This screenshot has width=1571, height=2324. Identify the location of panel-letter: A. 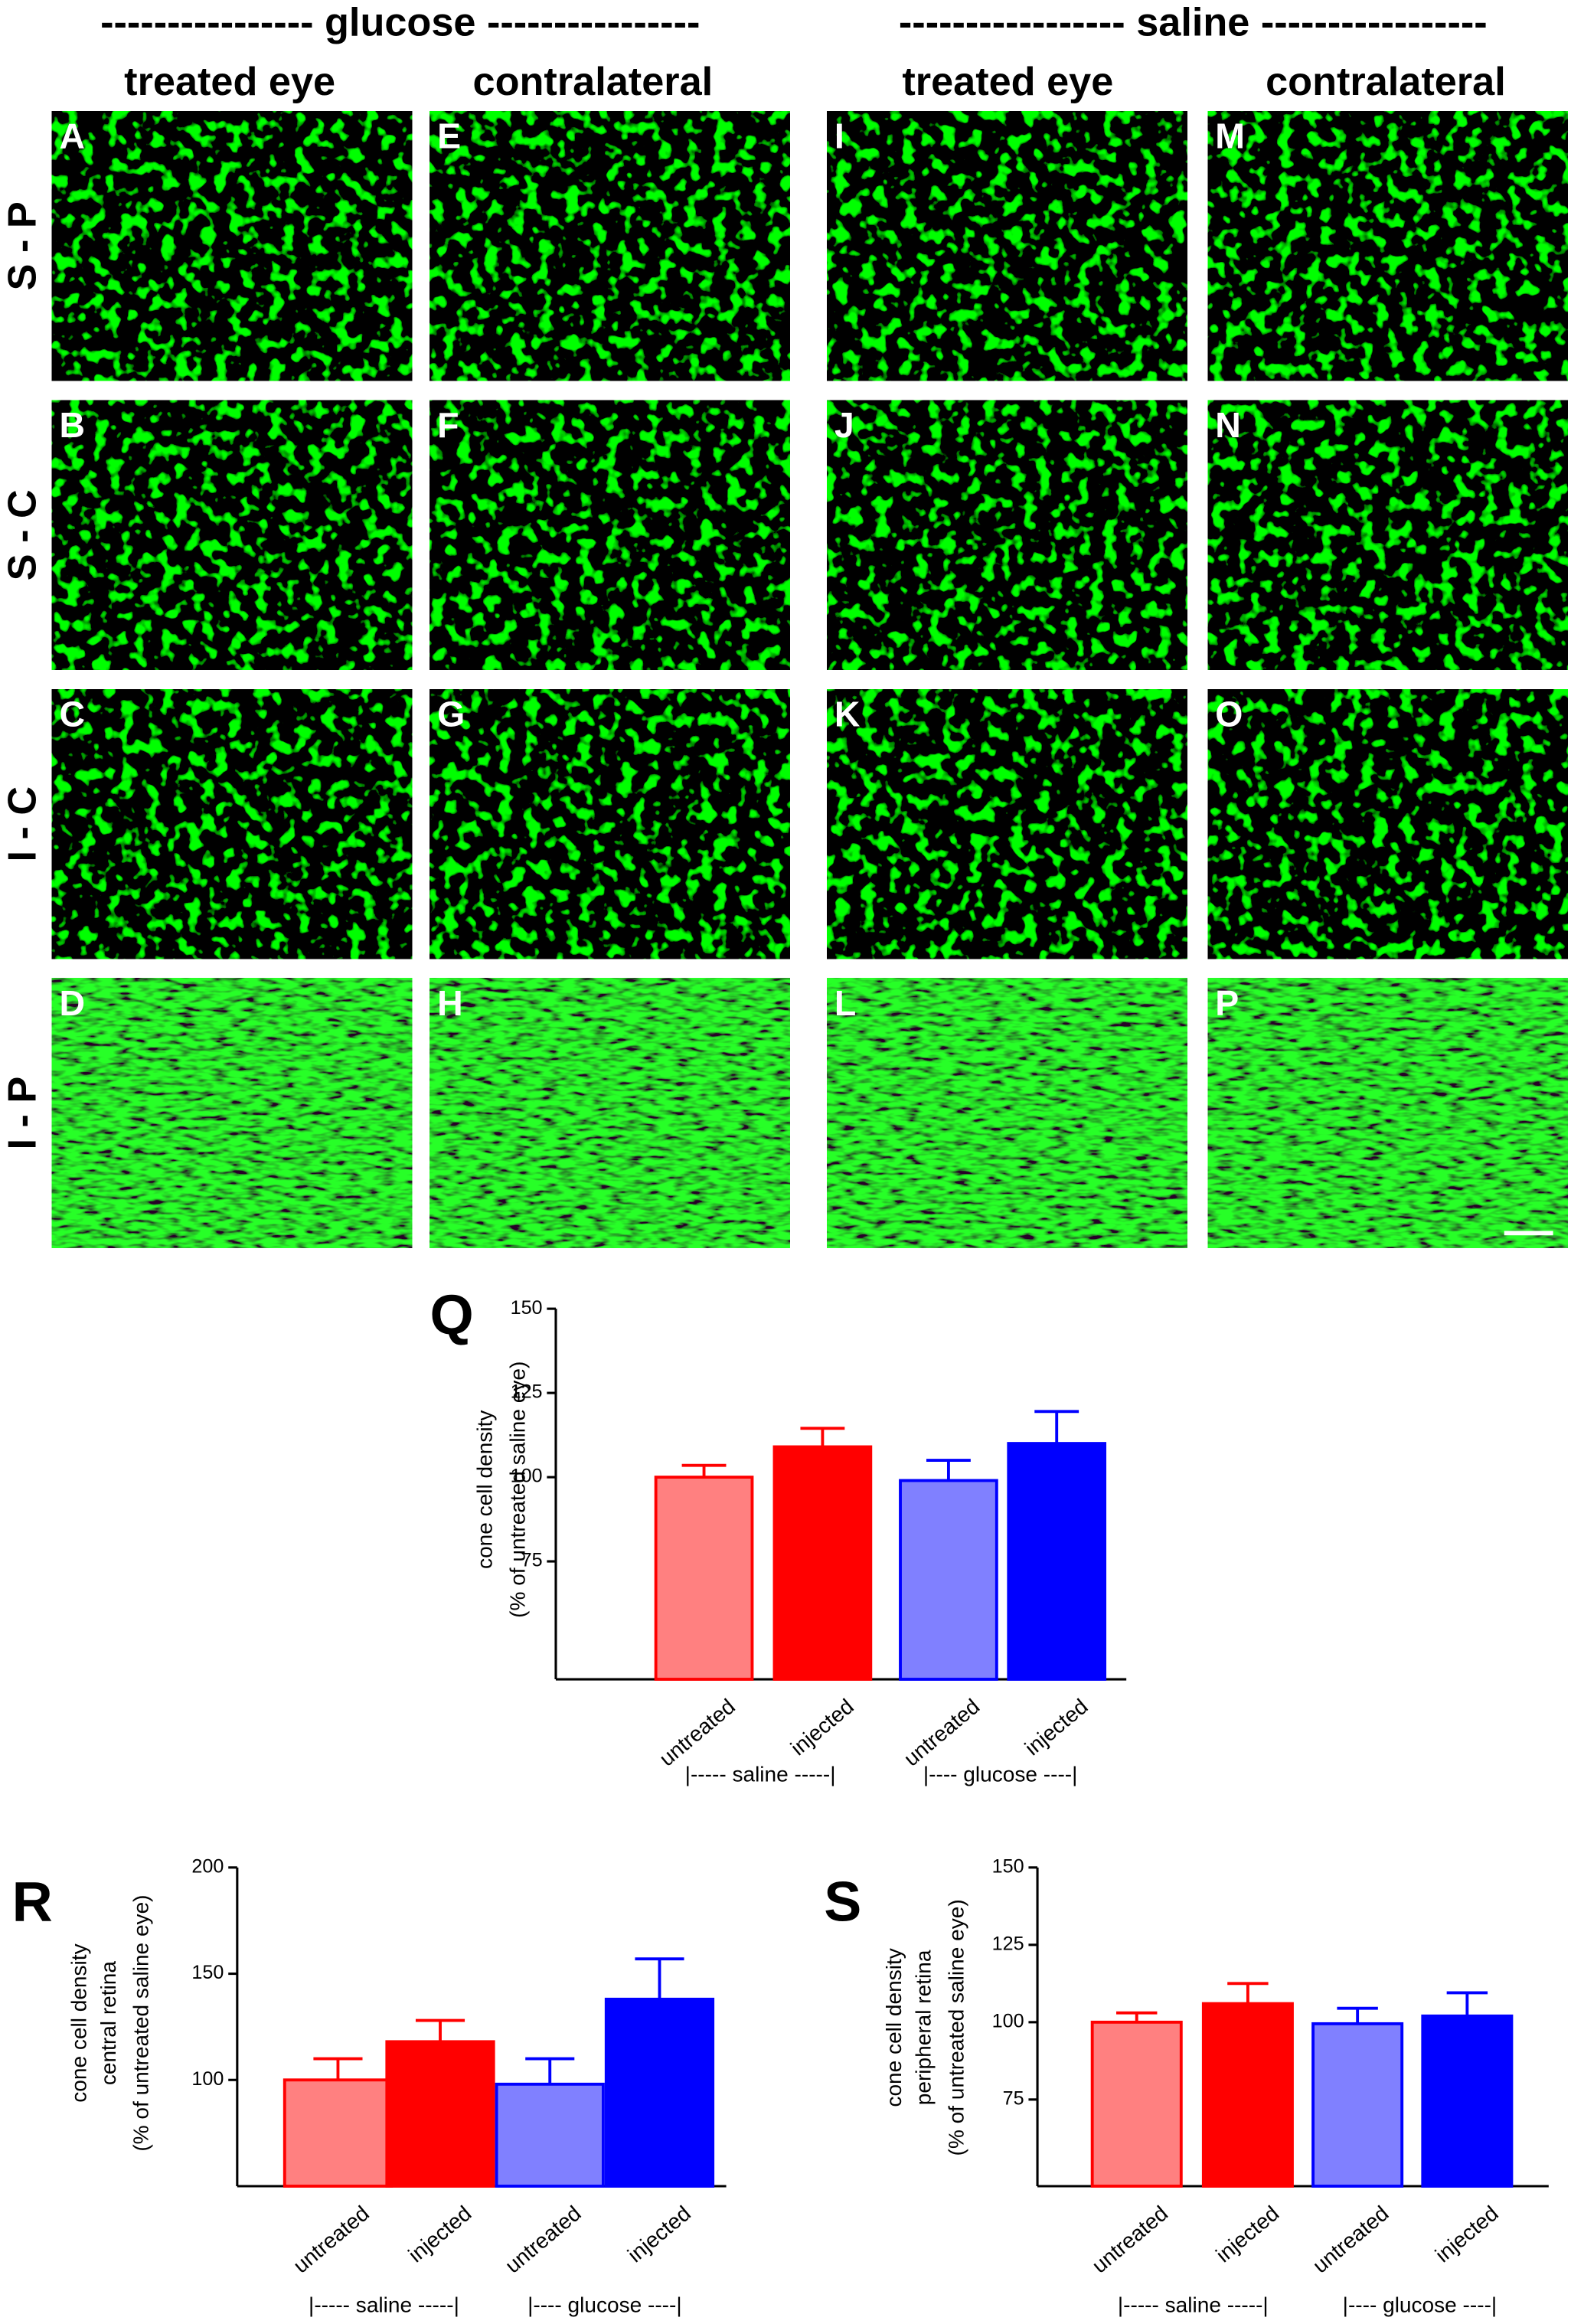
(73, 136).